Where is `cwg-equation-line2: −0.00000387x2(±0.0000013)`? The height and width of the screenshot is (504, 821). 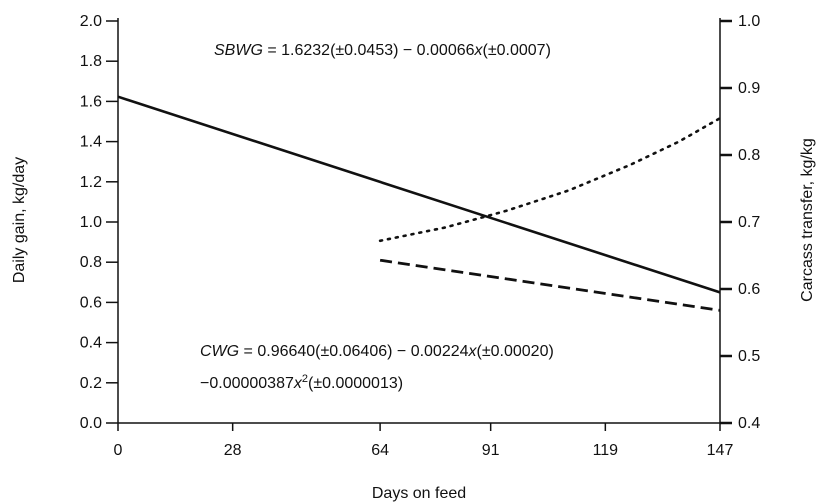
cwg-equation-line2: −0.00000387x2(±0.0000013) is located at coordinates (301, 382).